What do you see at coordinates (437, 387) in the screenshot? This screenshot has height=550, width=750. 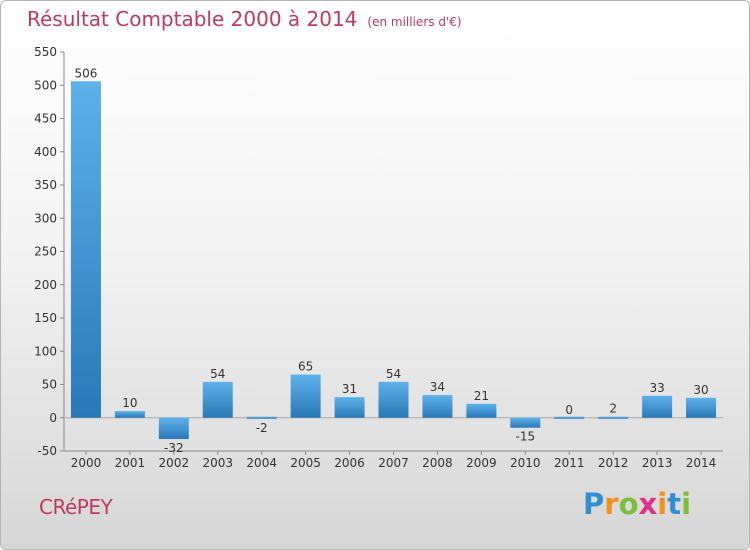 I see `data-label-2008: 34` at bounding box center [437, 387].